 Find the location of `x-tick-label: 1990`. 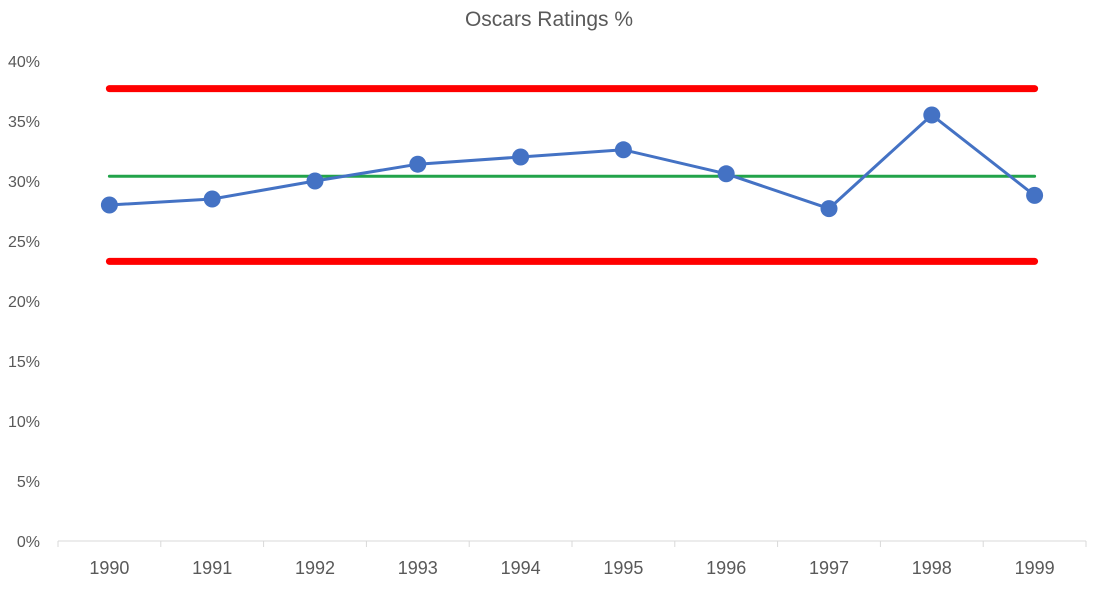

x-tick-label: 1990 is located at coordinates (109, 568).